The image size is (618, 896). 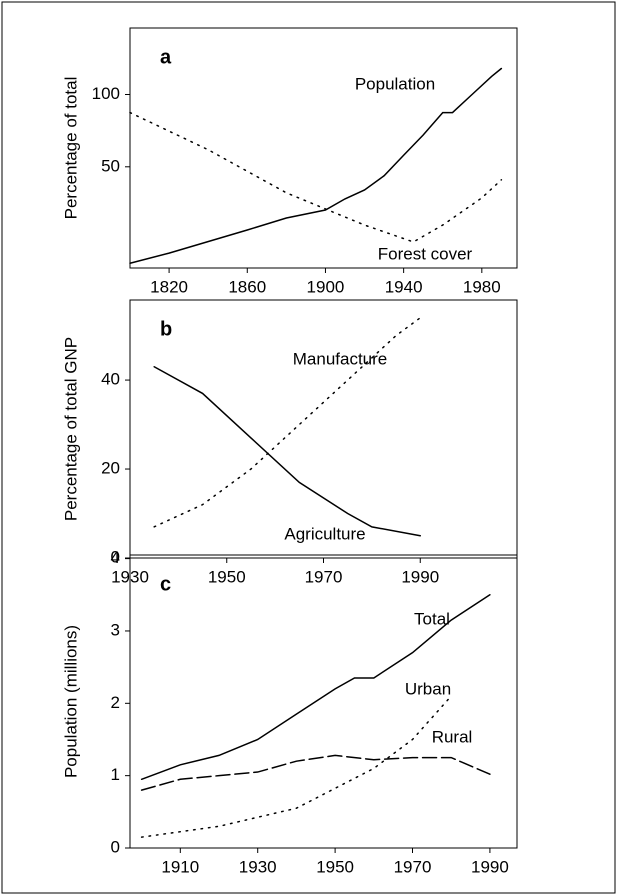 I want to click on series-label: Population, so click(x=395, y=83).